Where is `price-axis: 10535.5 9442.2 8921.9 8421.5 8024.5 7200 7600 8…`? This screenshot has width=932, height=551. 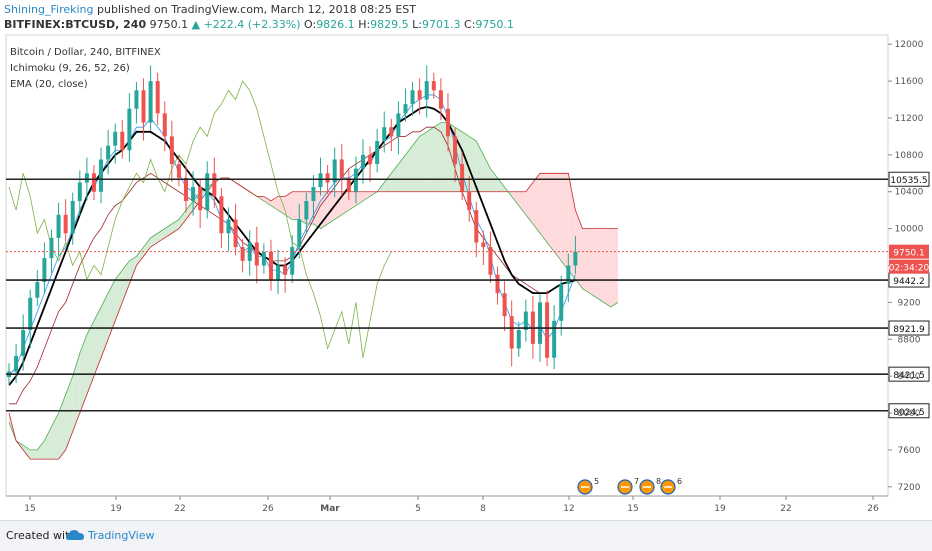
price-axis: 10535.5 9442.2 8921.9 8421.5 8024.5 7200 7600 8… is located at coordinates (909, 266).